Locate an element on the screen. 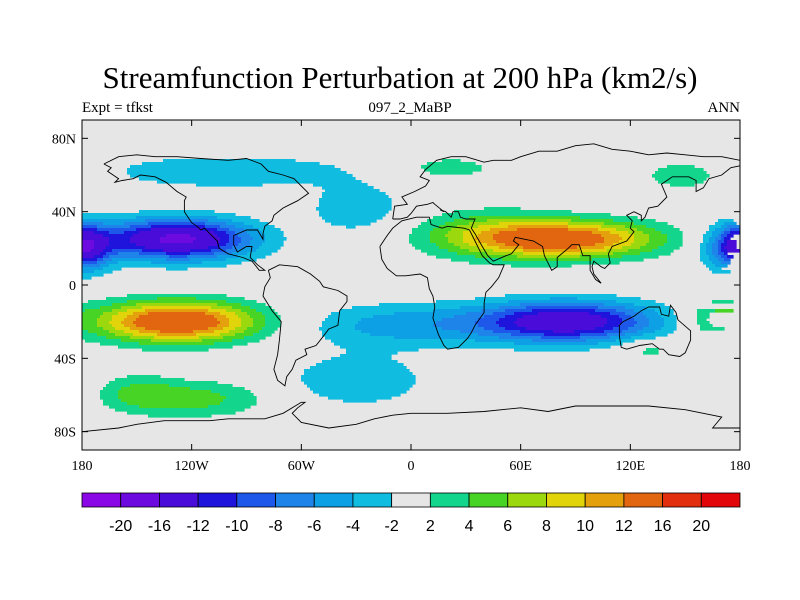 The height and width of the screenshot is (600, 800). coastline-africa is located at coordinates (442, 283).